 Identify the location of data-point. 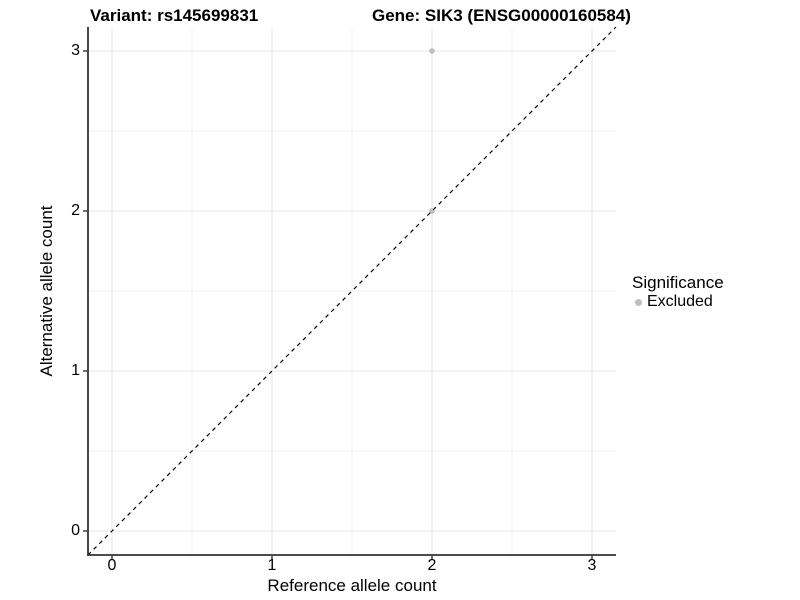
(432, 51).